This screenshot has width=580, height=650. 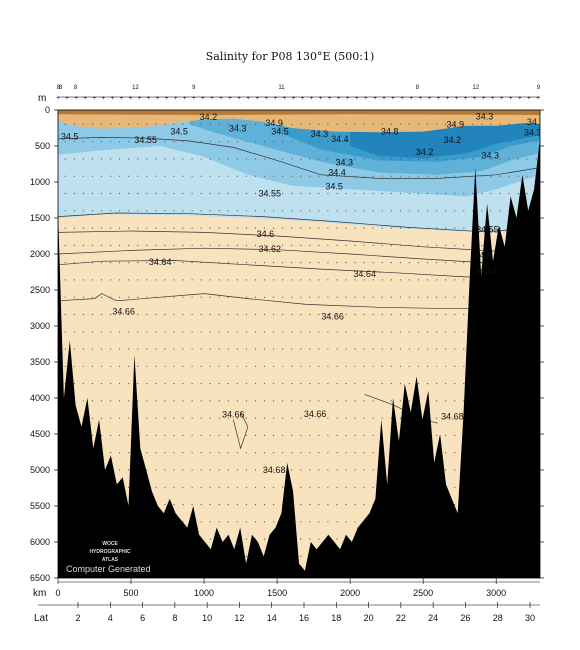 I want to click on lat-tick-label: 28, so click(x=498, y=618).